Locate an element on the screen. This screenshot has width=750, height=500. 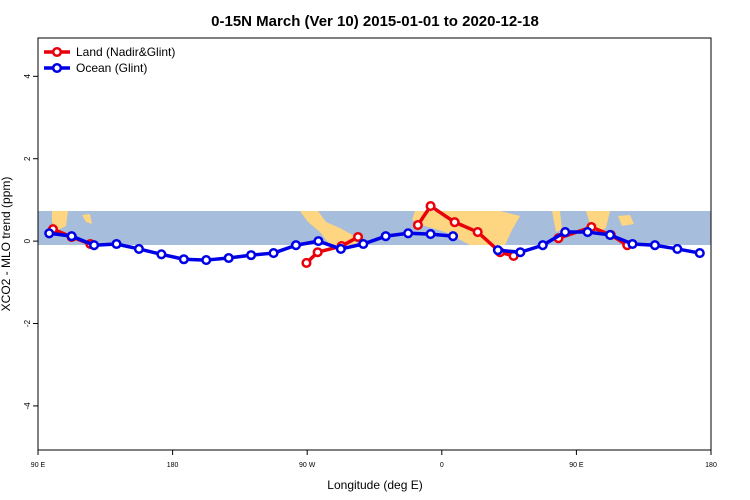
legend-label: Land (Nadir&Glint) is located at coordinates (125, 52).